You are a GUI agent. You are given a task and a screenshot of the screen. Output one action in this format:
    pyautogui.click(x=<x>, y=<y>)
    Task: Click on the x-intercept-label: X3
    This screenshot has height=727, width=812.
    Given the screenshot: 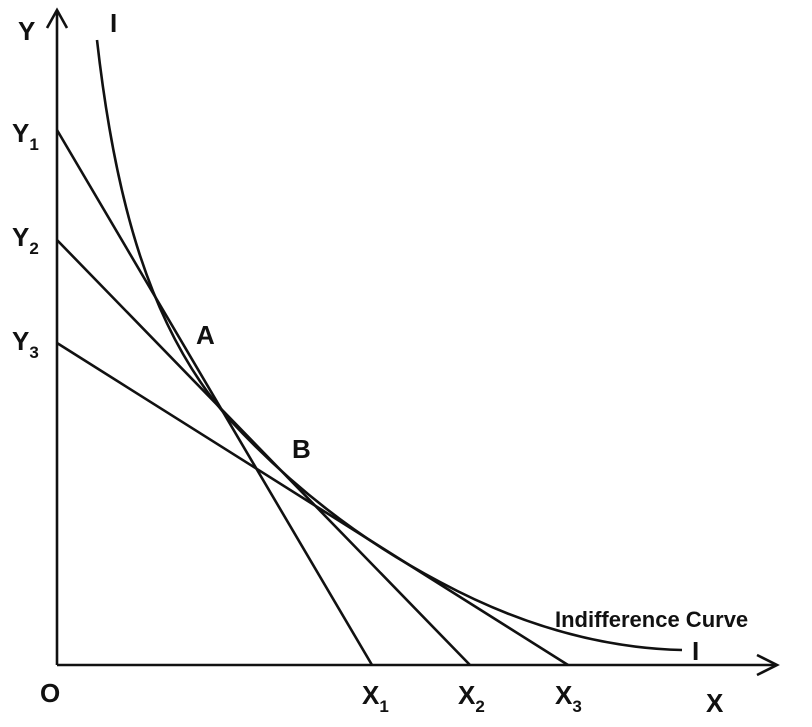 What is the action you would take?
    pyautogui.click(x=568, y=698)
    